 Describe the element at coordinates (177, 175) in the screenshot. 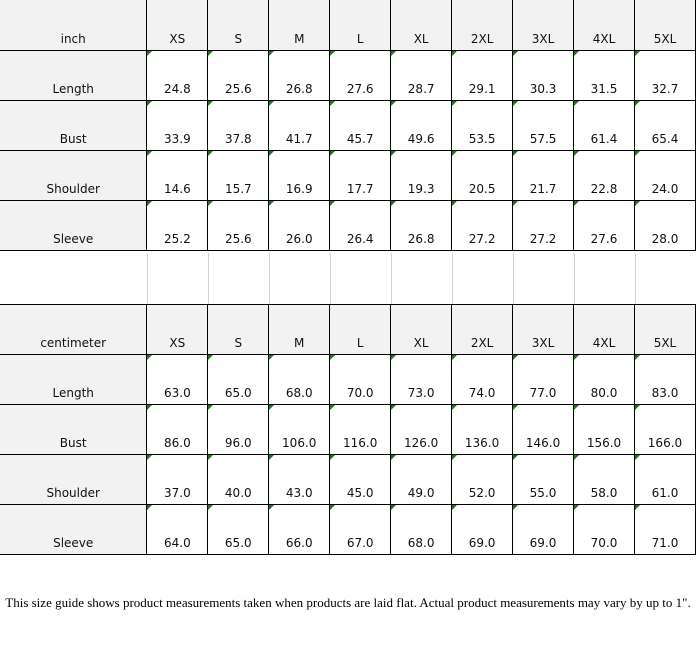

I see `measurement-value: 14.6` at that location.